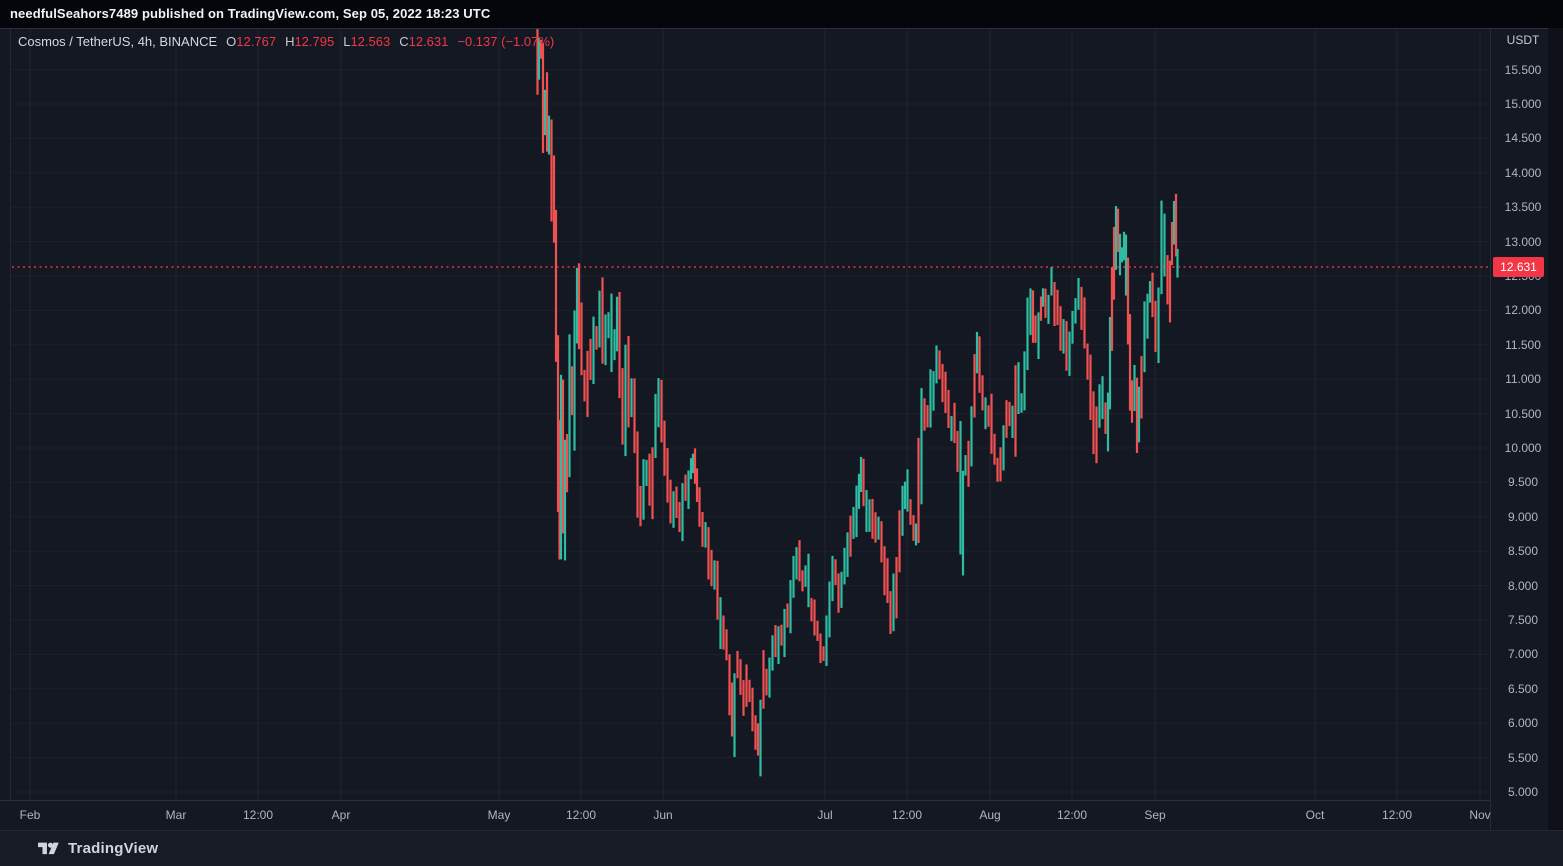 Image resolution: width=1563 pixels, height=866 pixels. Describe the element at coordinates (1155, 815) in the screenshot. I see `time-axis-label: Sep` at that location.